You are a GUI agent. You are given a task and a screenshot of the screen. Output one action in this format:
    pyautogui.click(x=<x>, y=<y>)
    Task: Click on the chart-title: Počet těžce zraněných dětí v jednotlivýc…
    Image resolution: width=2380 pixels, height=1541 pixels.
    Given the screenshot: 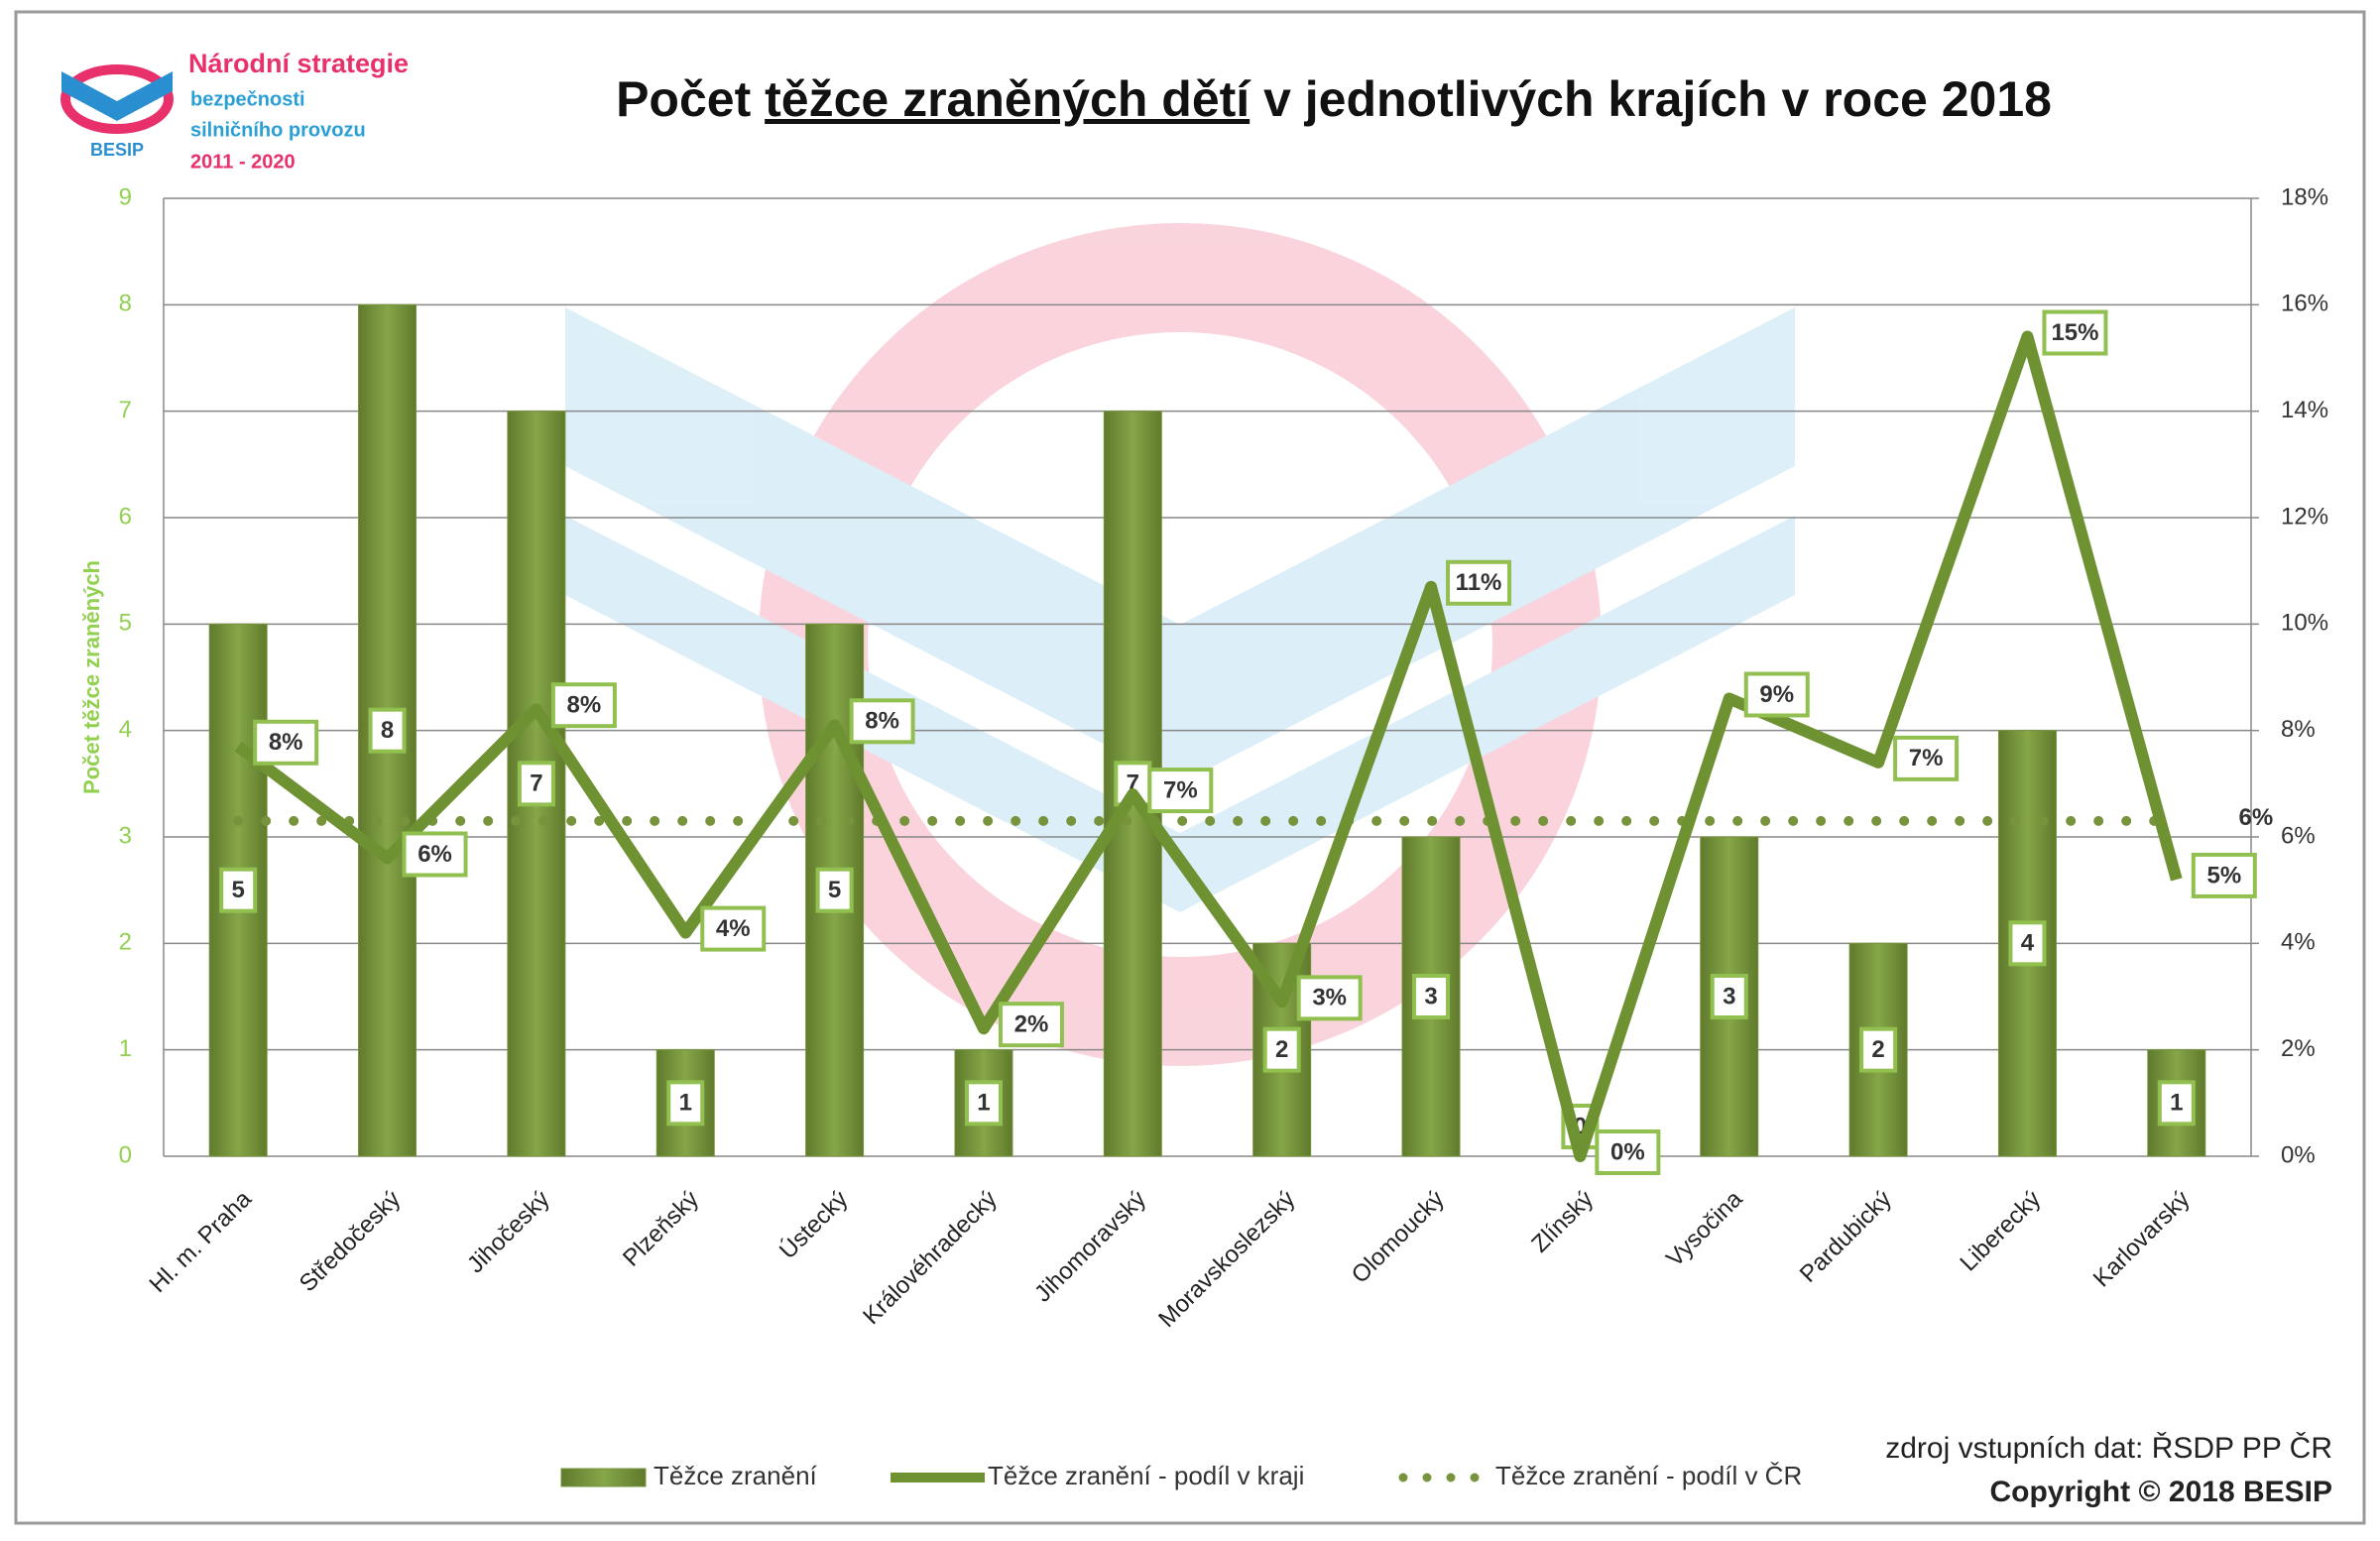 What is the action you would take?
    pyautogui.click(x=1334, y=99)
    